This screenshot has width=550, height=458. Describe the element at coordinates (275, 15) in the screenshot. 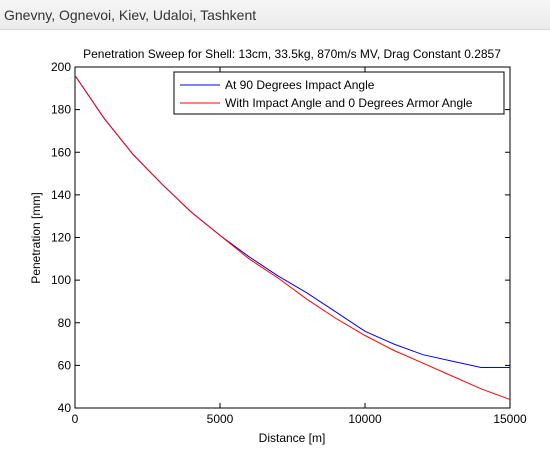

I see `header-bar: Gnevny, Ognevoi, Kiev, Udaloi, Tashkent` at that location.